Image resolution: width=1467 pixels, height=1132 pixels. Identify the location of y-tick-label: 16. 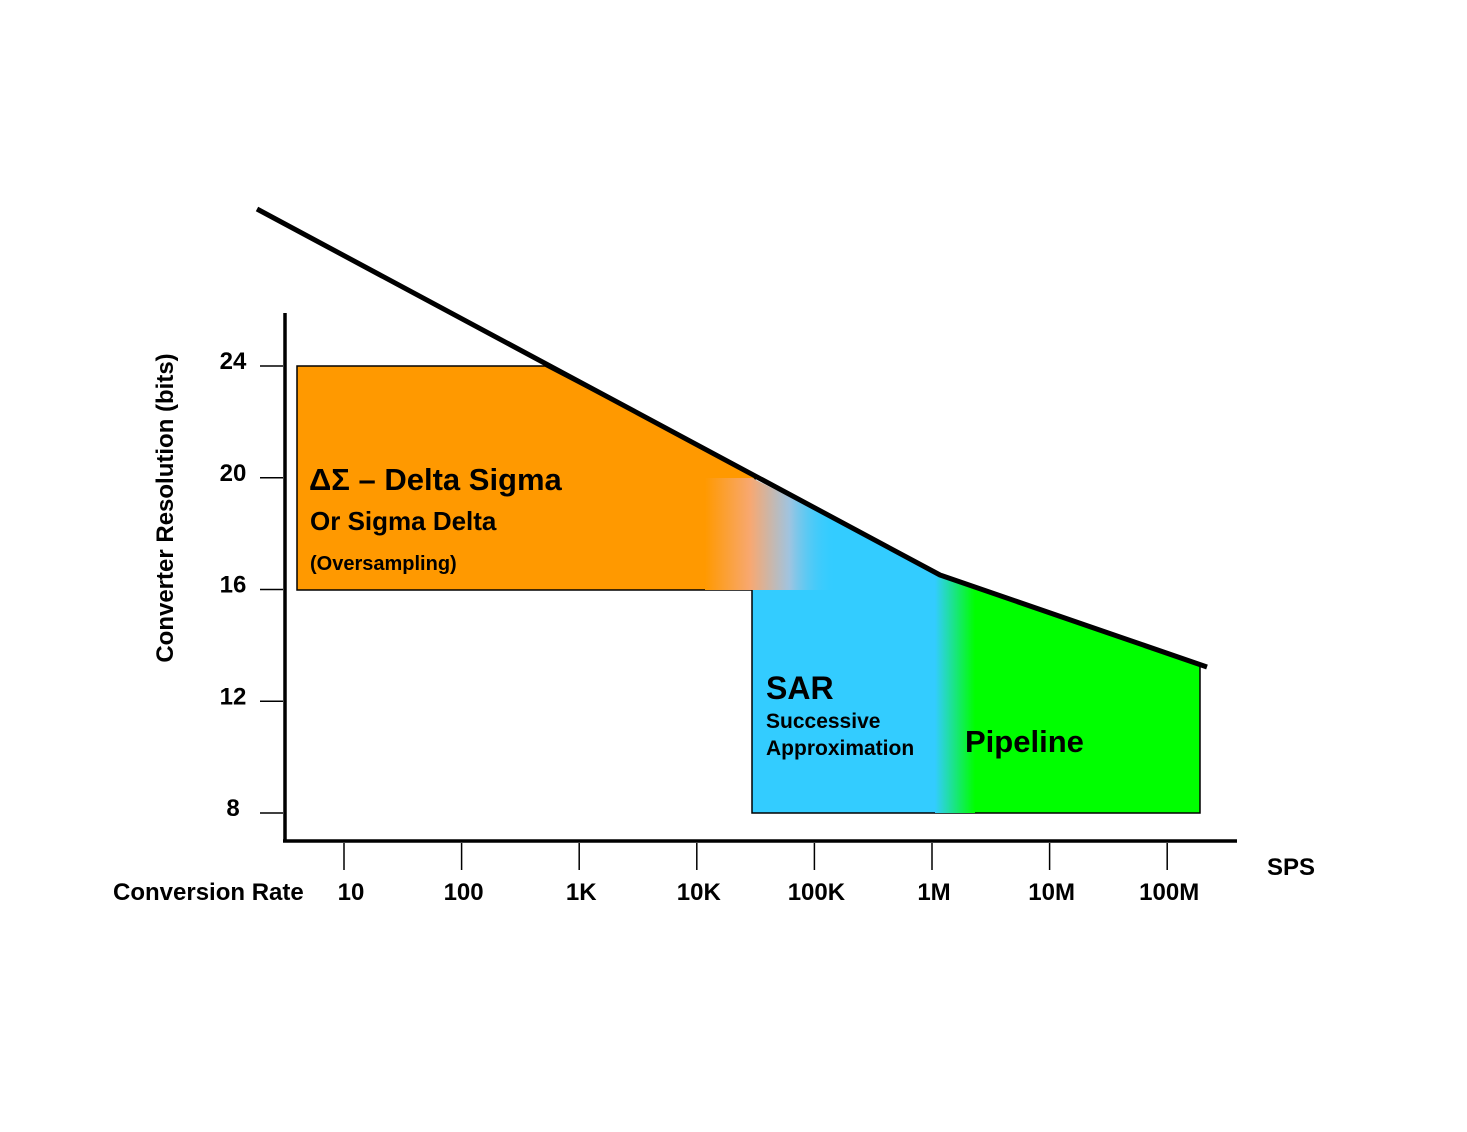
(233, 585).